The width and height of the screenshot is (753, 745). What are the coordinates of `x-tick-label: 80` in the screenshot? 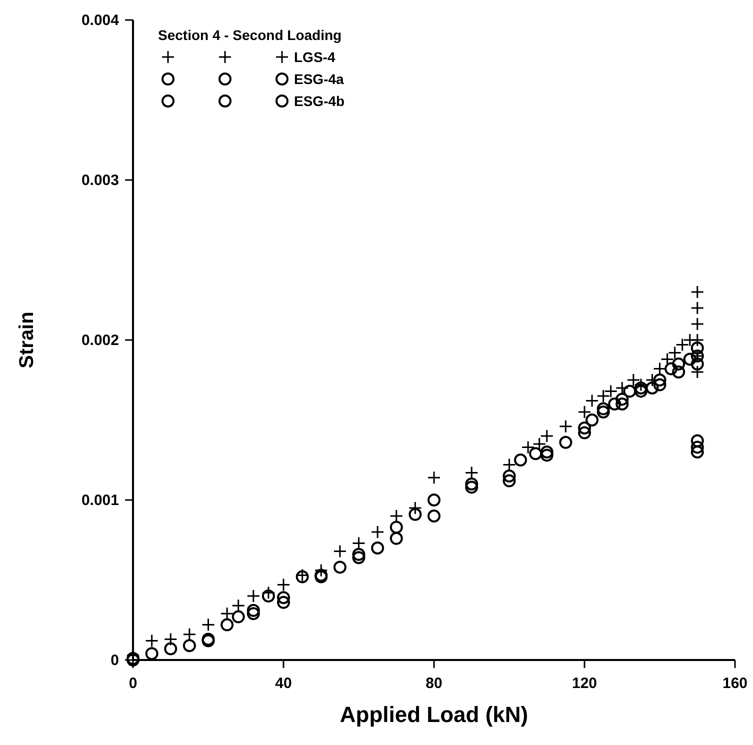 It's located at (434, 683).